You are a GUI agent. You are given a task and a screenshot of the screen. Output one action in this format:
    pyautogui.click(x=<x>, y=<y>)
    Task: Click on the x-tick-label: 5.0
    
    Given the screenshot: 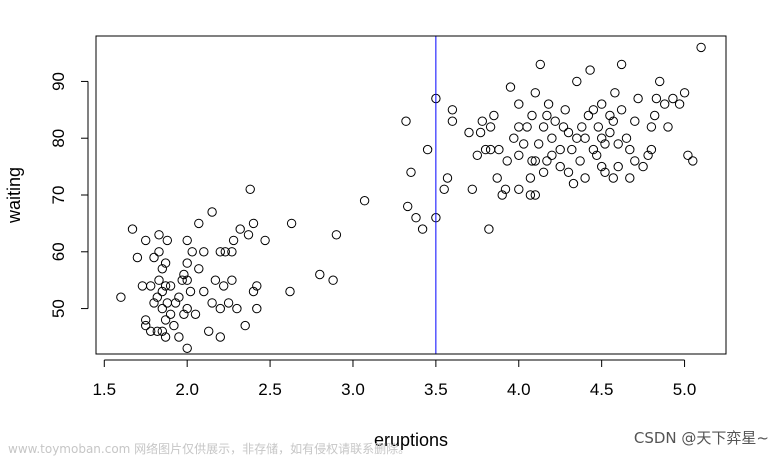 What is the action you would take?
    pyautogui.click(x=685, y=389)
    